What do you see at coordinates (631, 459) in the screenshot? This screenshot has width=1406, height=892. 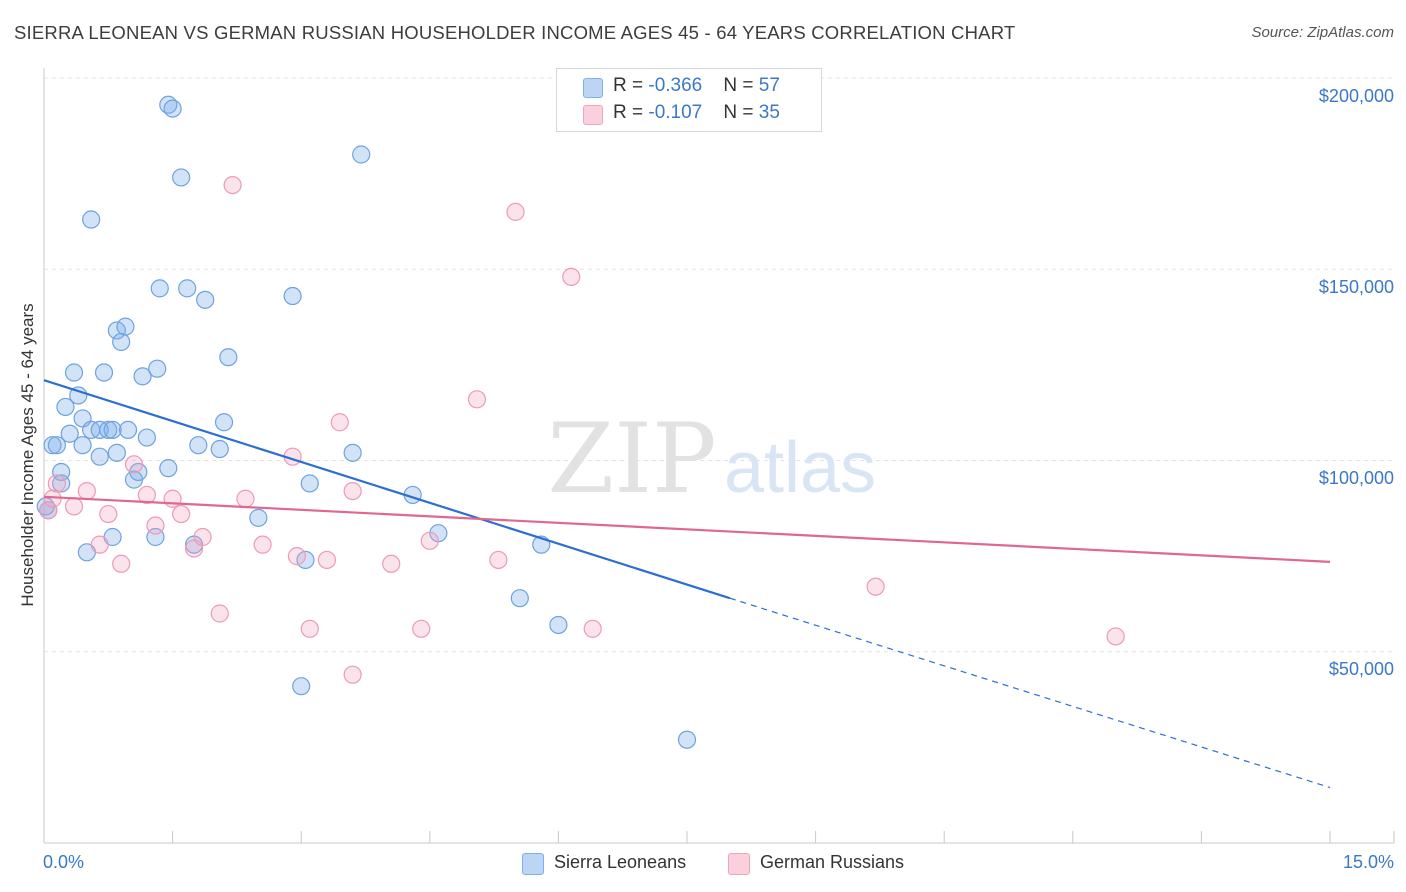 I see `watermark-zip: ZIP` at bounding box center [631, 459].